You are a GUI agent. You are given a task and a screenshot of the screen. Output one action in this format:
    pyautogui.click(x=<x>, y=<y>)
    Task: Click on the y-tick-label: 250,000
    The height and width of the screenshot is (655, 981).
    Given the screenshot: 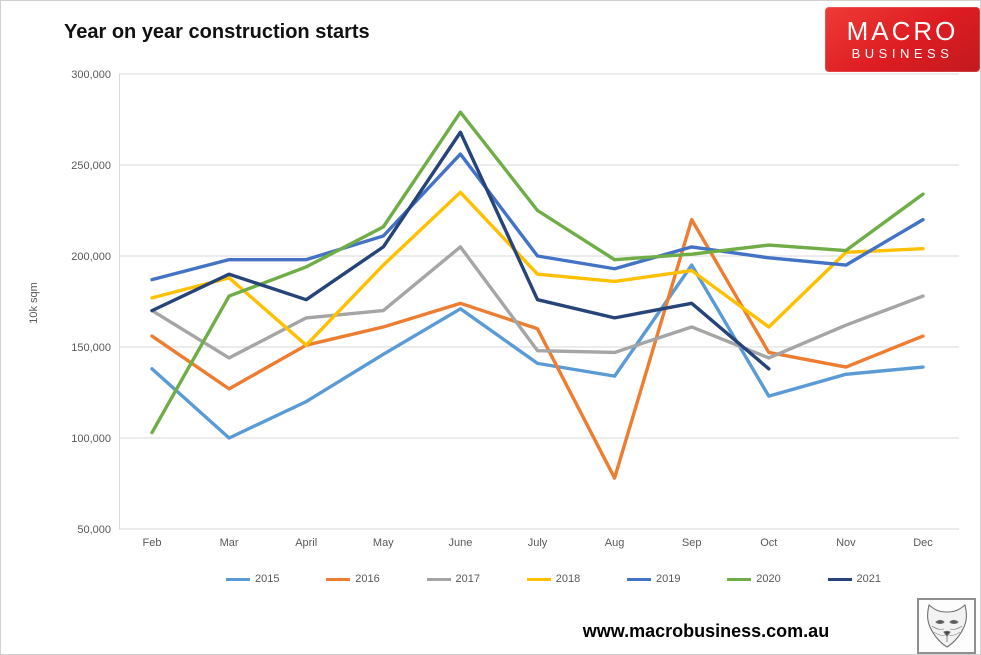 What is the action you would take?
    pyautogui.click(x=91, y=166)
    